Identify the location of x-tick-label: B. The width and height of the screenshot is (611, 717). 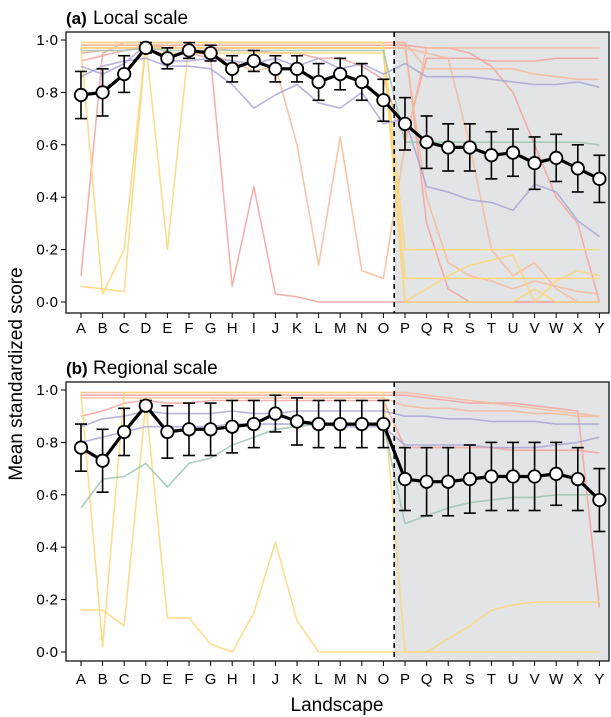
(103, 328).